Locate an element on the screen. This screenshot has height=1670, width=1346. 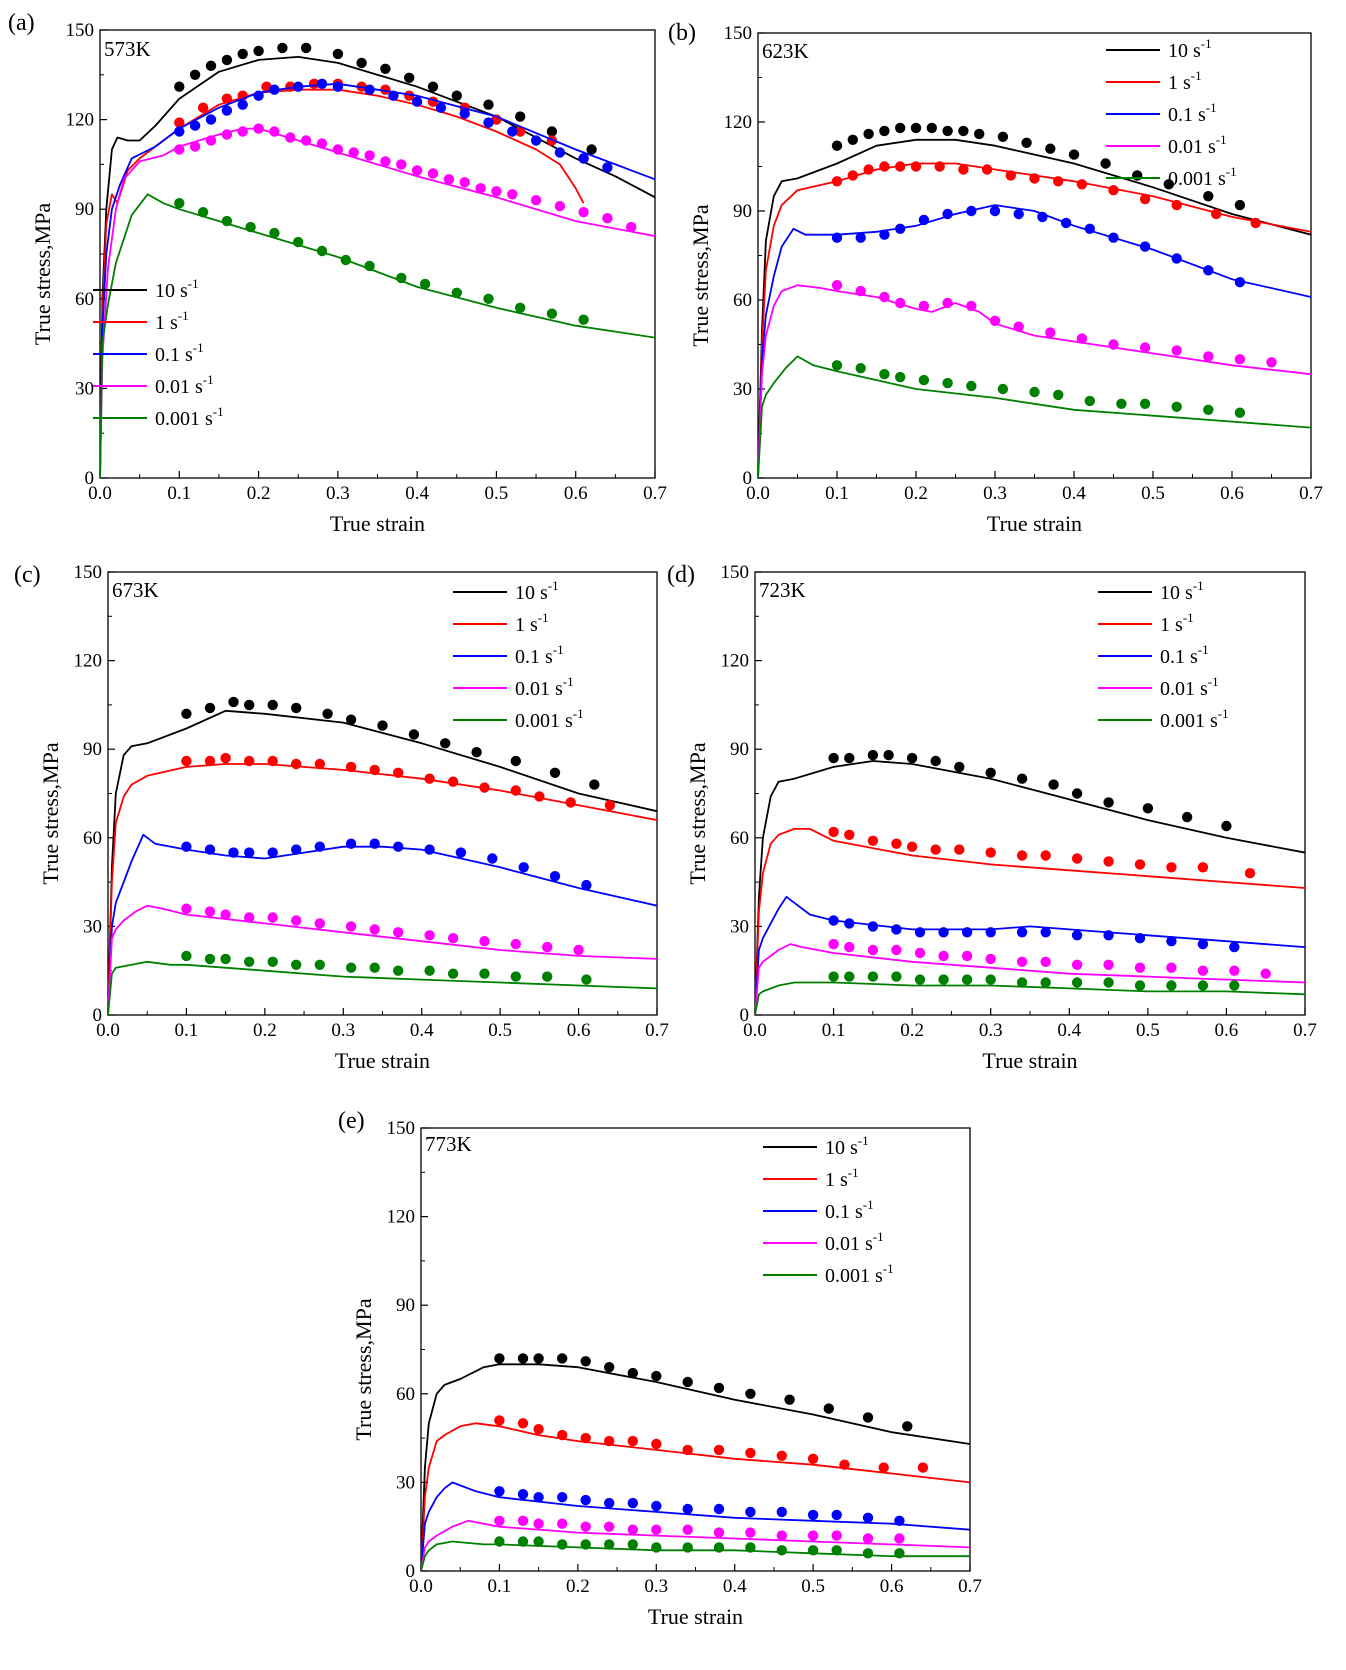
legend-entry: 0.001 s-1 is located at coordinates (189, 417).